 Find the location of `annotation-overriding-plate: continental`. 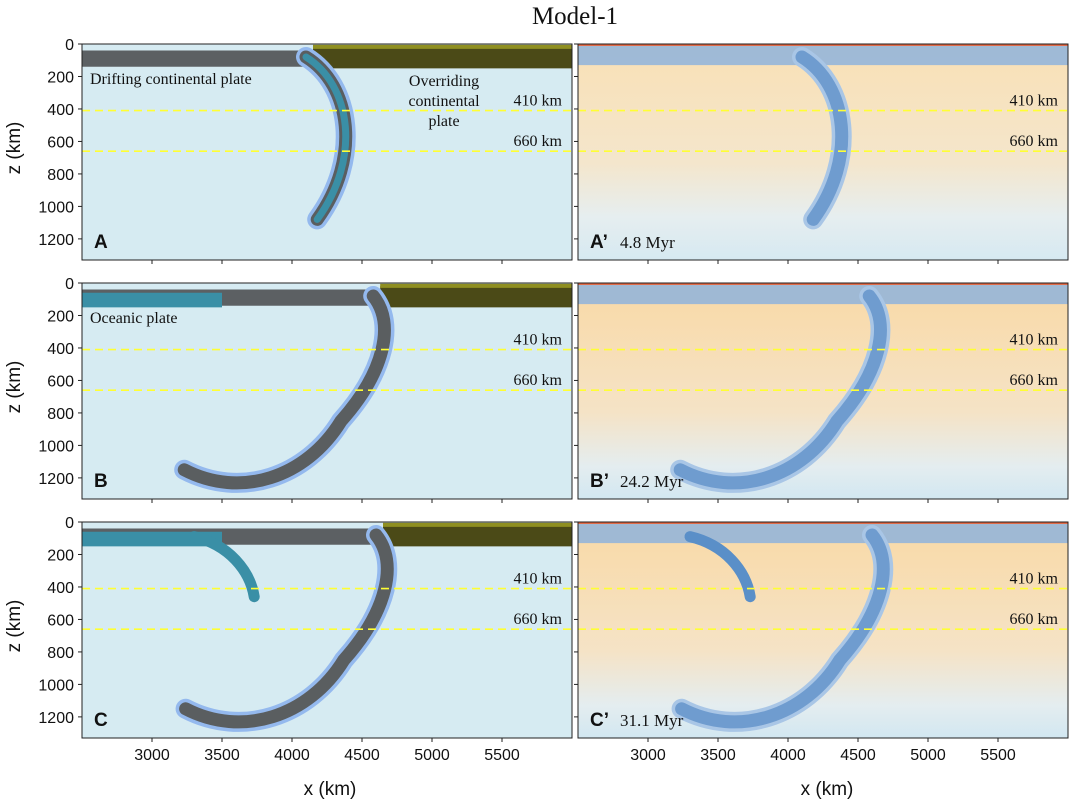

annotation-overriding-plate: continental is located at coordinates (444, 101).